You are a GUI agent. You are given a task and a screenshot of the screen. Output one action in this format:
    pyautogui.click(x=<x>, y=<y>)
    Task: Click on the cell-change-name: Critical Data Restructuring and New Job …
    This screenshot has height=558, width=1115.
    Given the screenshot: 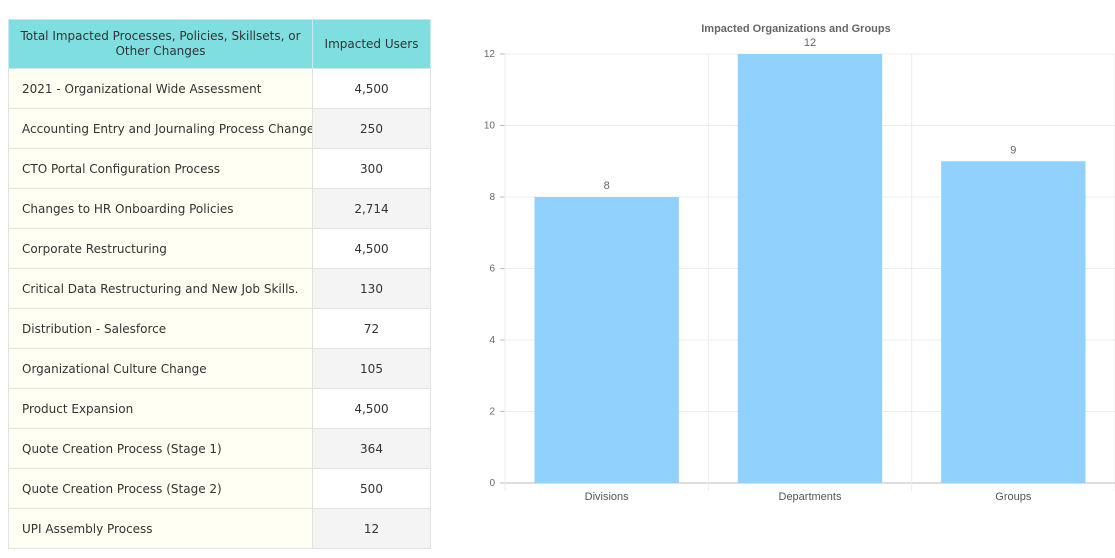 What is the action you would take?
    pyautogui.click(x=160, y=288)
    